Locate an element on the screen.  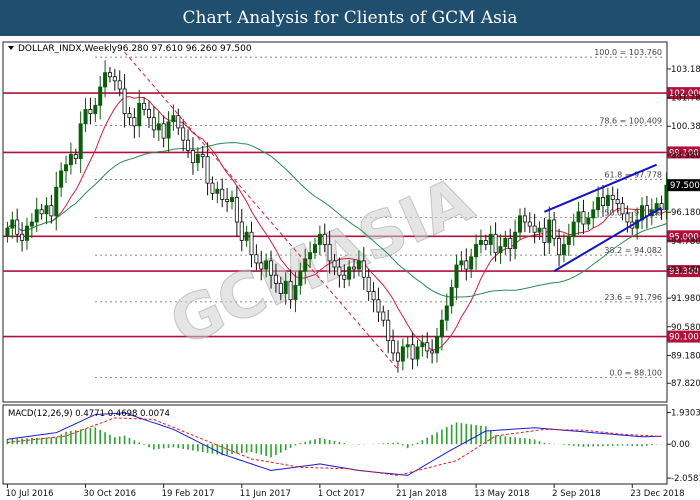
page-title: Chart Analysis for Clients of GCM Asia is located at coordinates (350, 18).